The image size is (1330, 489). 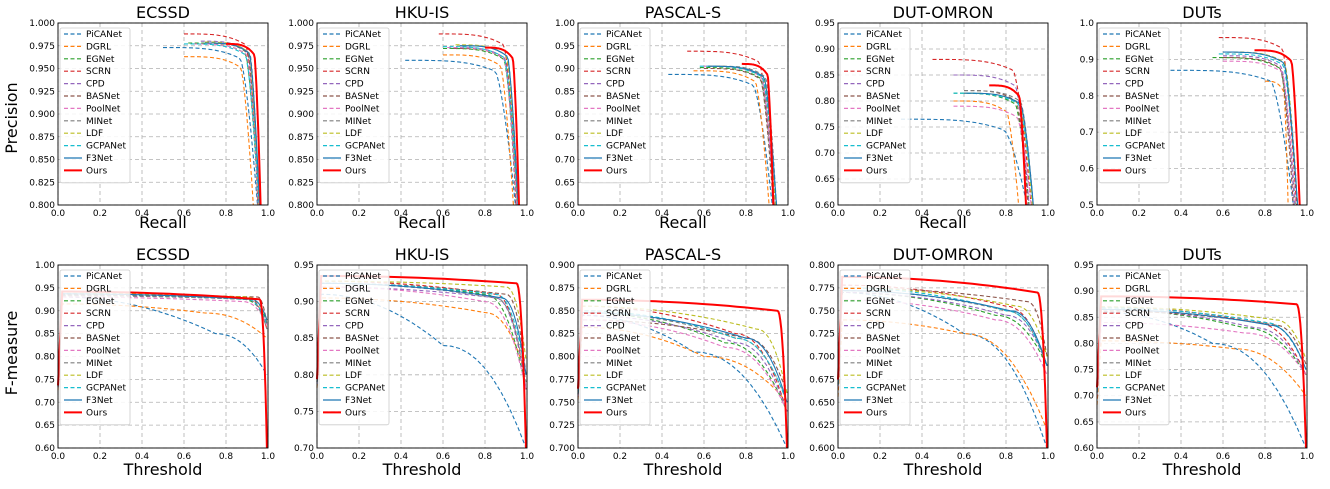 I want to click on x-tick-label: 1.0, so click(x=268, y=457).